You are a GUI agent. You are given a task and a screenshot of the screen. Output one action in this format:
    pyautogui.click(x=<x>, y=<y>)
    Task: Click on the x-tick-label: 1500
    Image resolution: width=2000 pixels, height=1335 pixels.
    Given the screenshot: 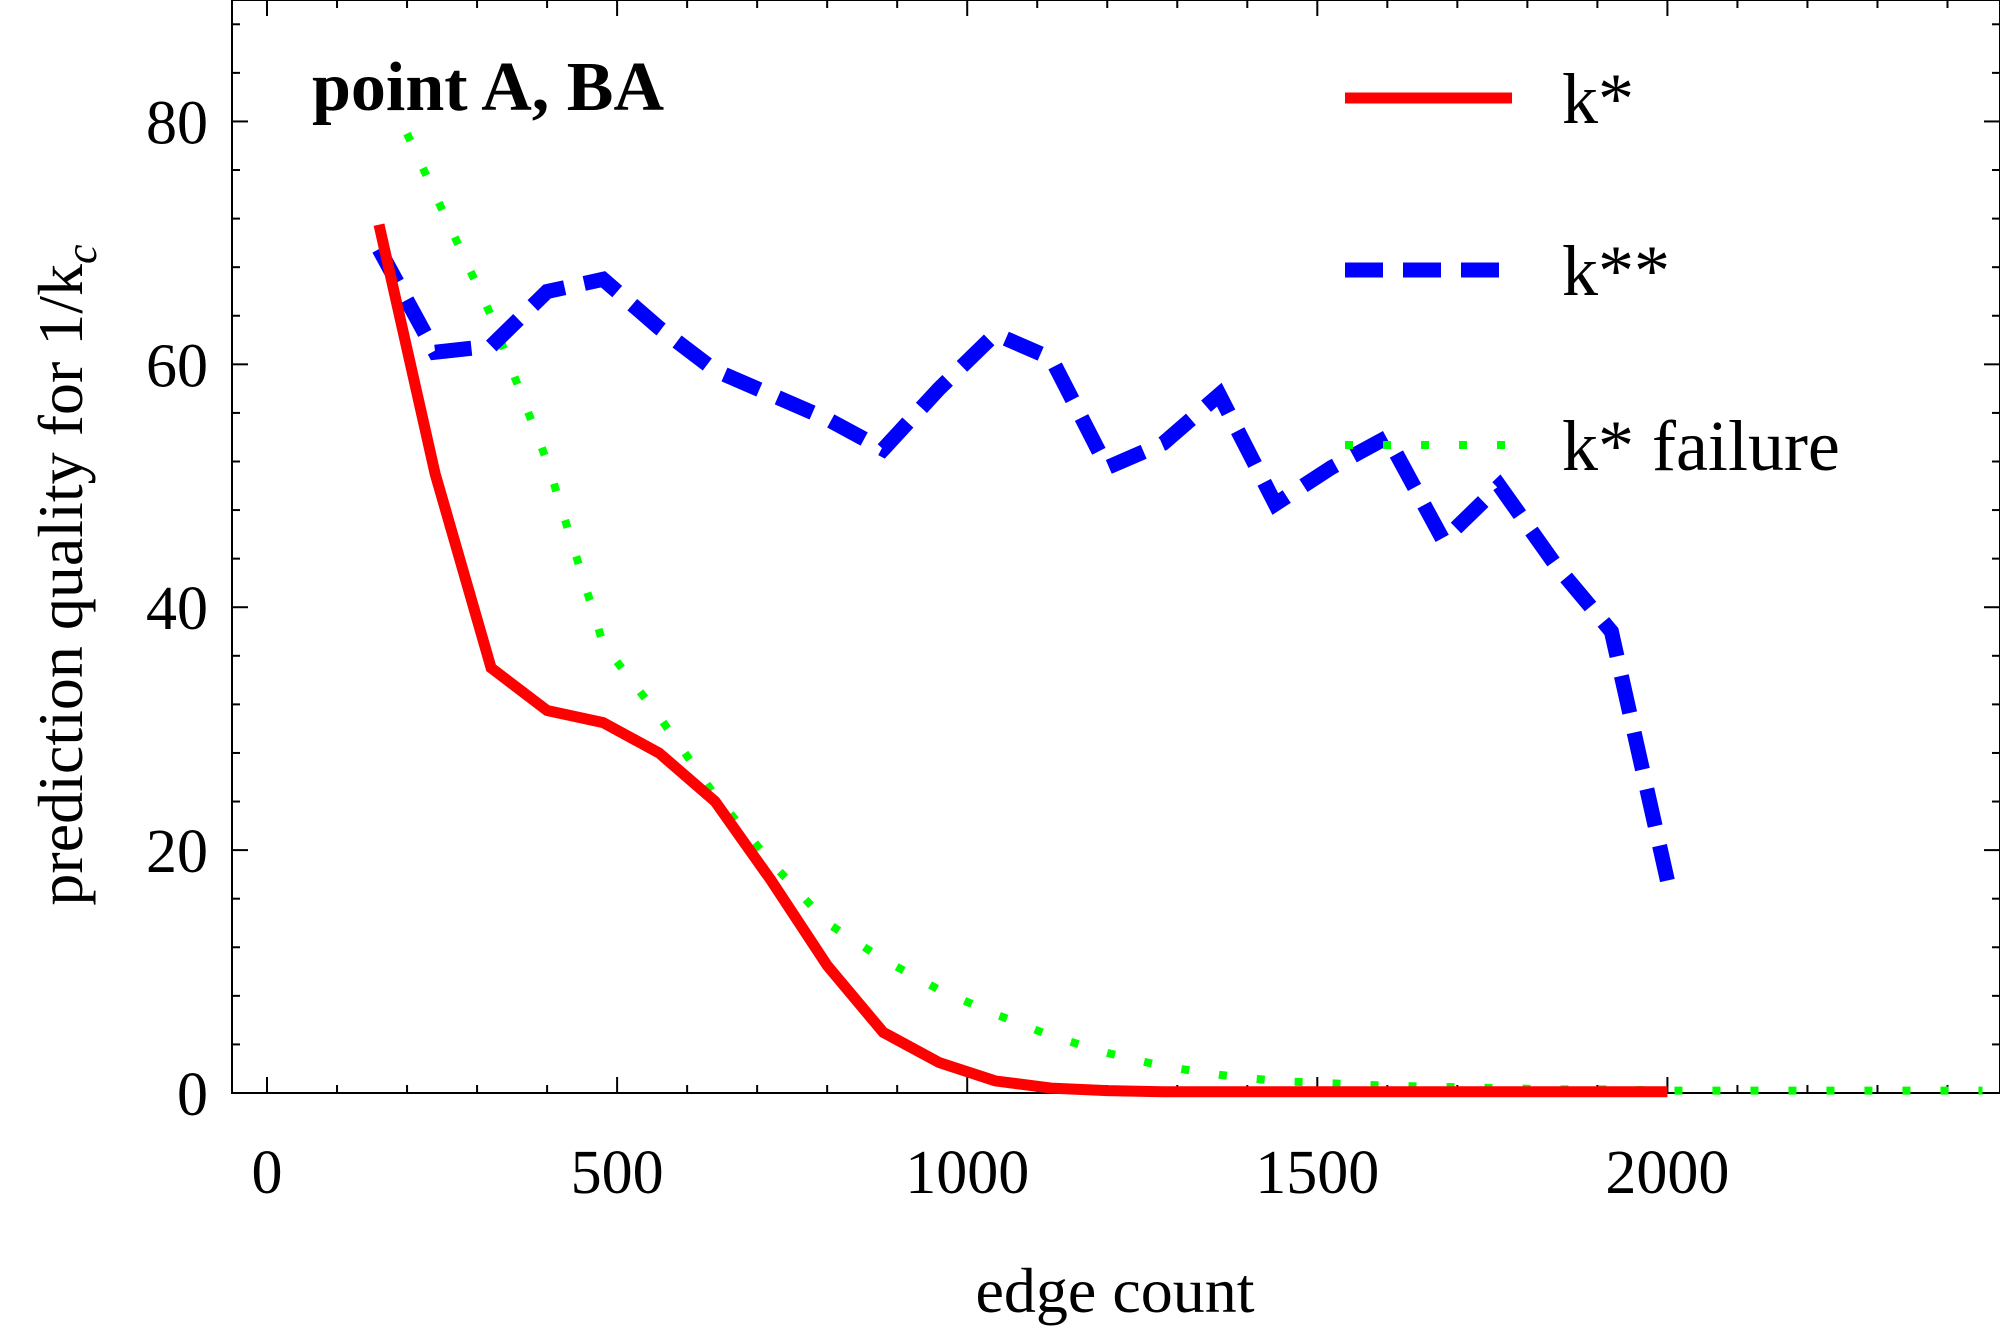 What is the action you would take?
    pyautogui.click(x=1317, y=1173)
    